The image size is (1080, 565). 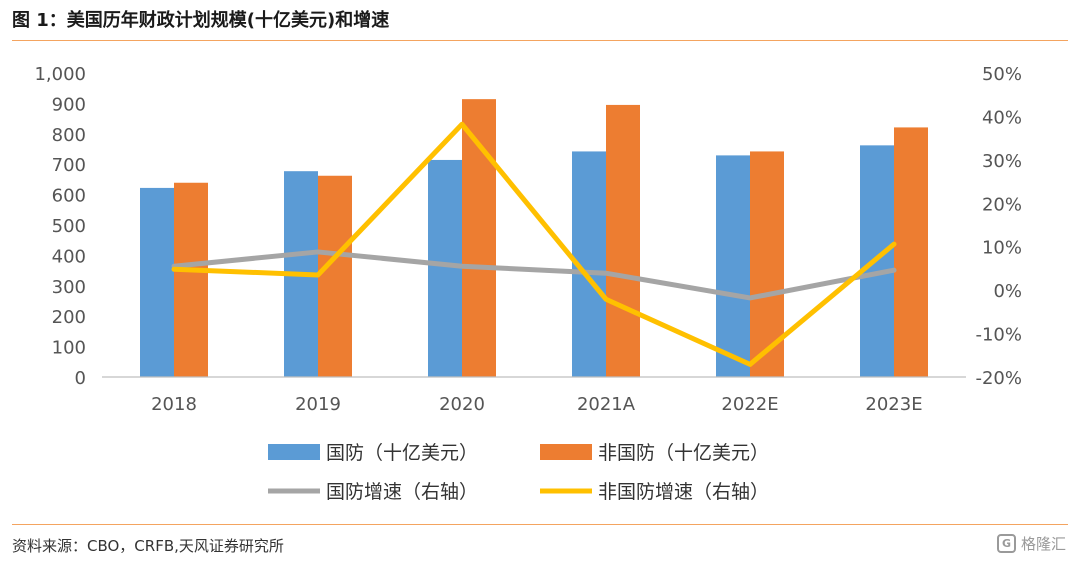 I want to click on legend: 国防（十亿美元） 非国防（十亿美元） 国防增速（右轴） 非国防增速（右轴）, so click(x=518, y=472).